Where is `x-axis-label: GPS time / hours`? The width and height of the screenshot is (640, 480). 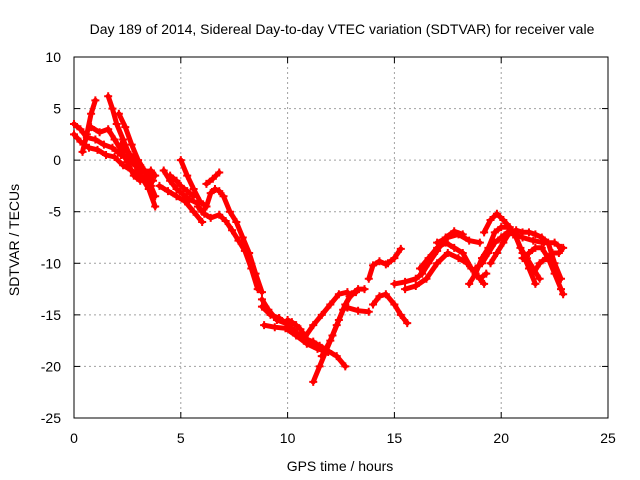
x-axis-label: GPS time / hours is located at coordinates (340, 466).